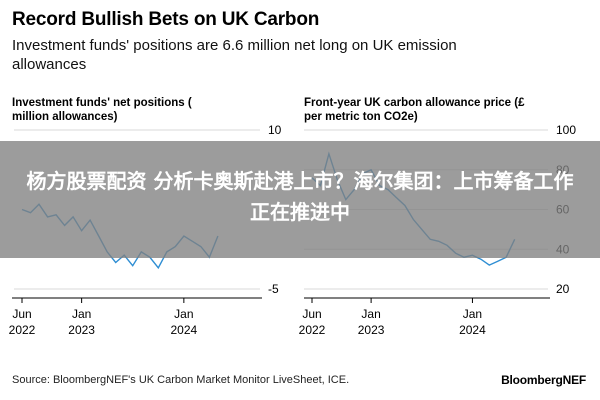 The height and width of the screenshot is (400, 600). Describe the element at coordinates (563, 289) in the screenshot. I see `right-y-tick-label: 20` at that location.